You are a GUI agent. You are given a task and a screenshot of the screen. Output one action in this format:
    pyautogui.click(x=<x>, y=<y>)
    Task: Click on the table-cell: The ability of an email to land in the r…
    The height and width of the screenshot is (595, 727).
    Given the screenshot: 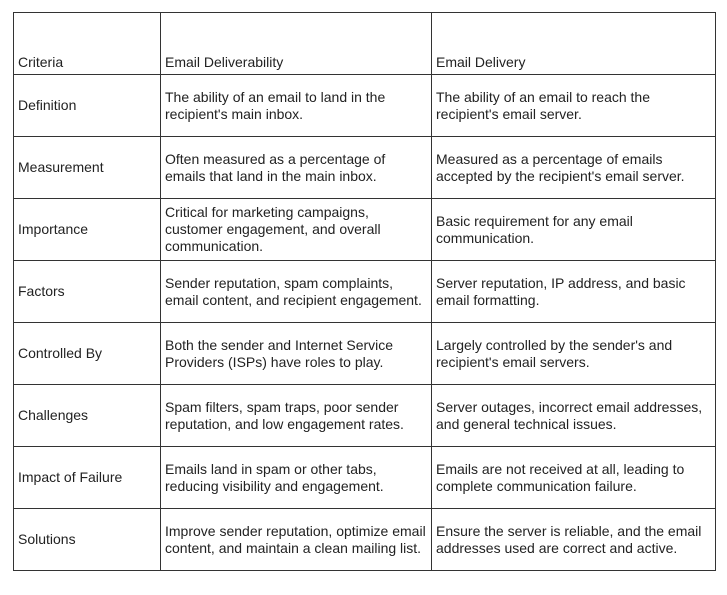 What is the action you would take?
    pyautogui.click(x=296, y=105)
    